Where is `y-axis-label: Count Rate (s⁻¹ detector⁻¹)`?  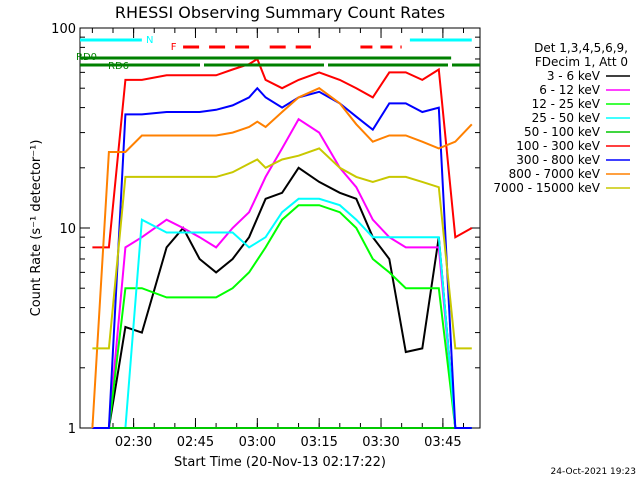
y-axis-label: Count Rate (s⁻¹ detector⁻¹) is located at coordinates (36, 228).